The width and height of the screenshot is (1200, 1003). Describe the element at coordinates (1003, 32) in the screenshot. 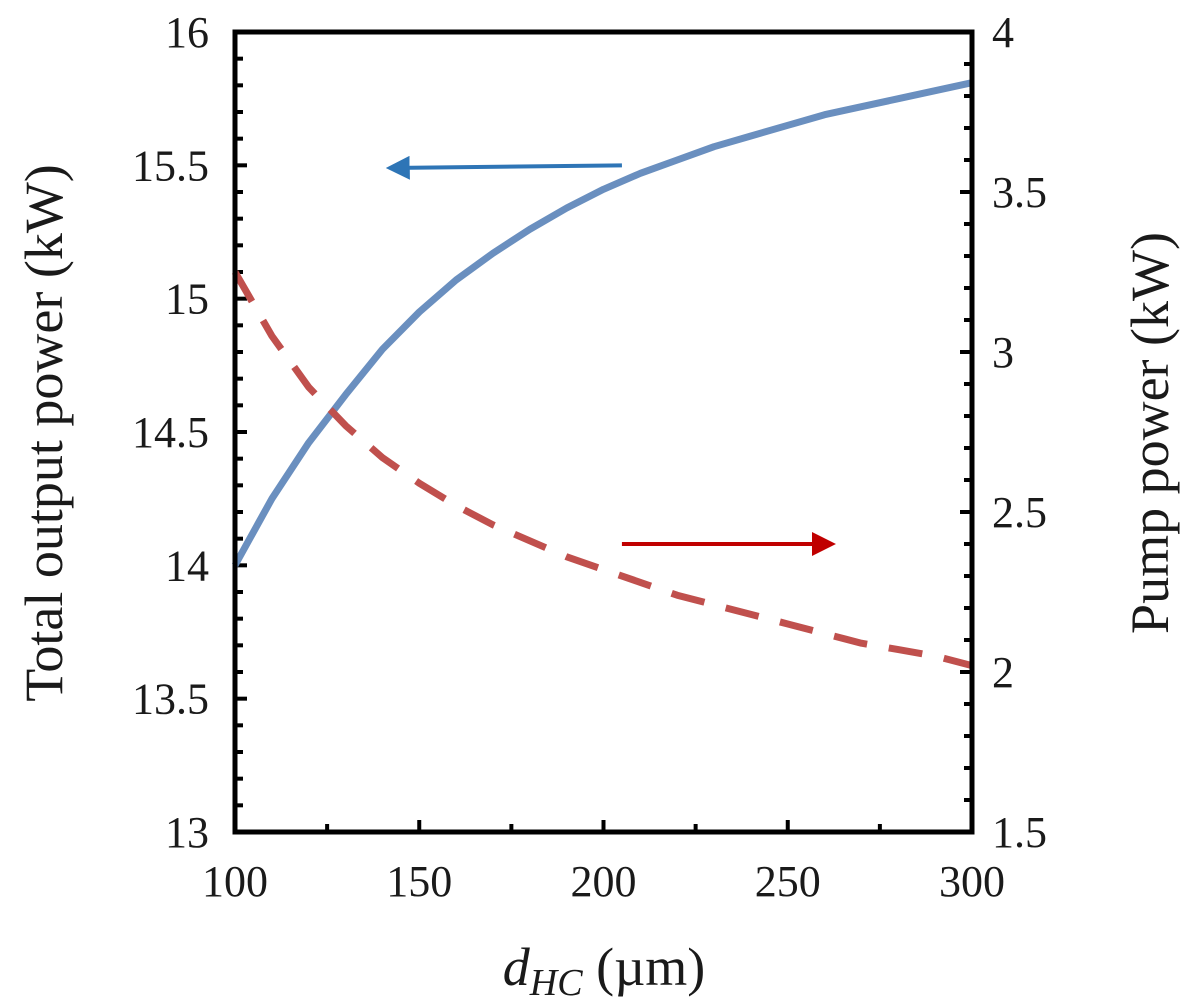

I see `y-right-tick-label: 4` at that location.